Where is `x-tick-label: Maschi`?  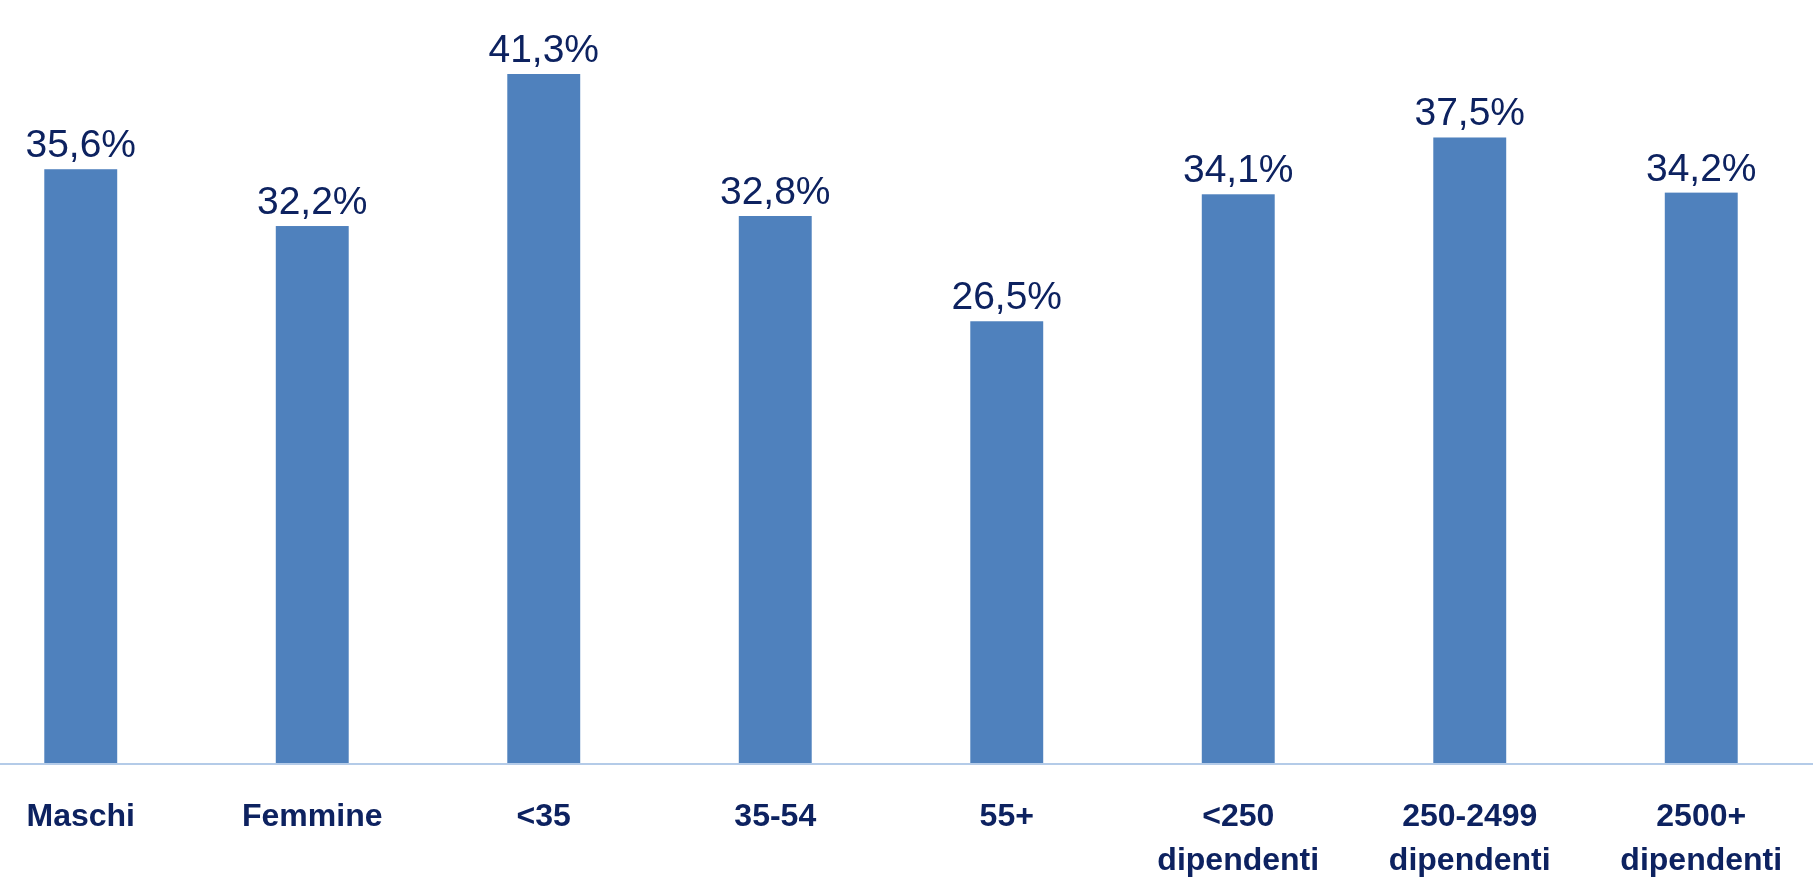 x-tick-label: Maschi is located at coordinates (80, 815).